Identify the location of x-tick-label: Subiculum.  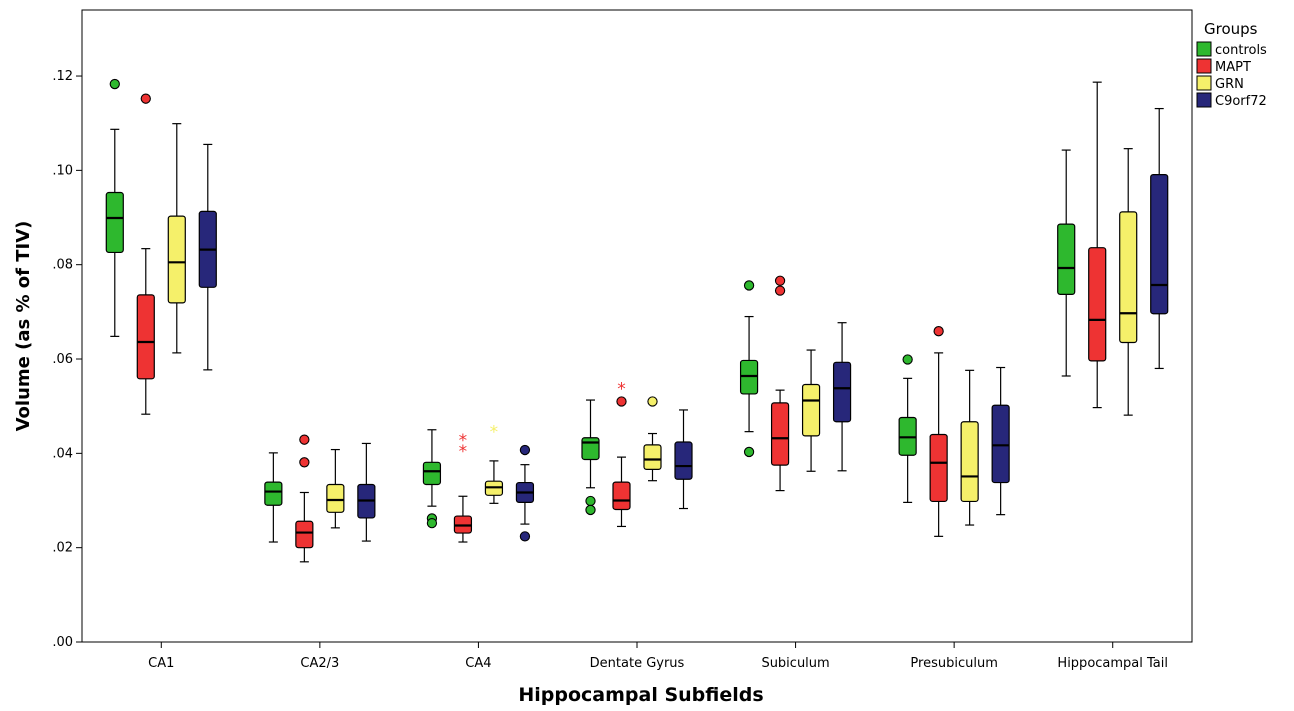
(795, 663).